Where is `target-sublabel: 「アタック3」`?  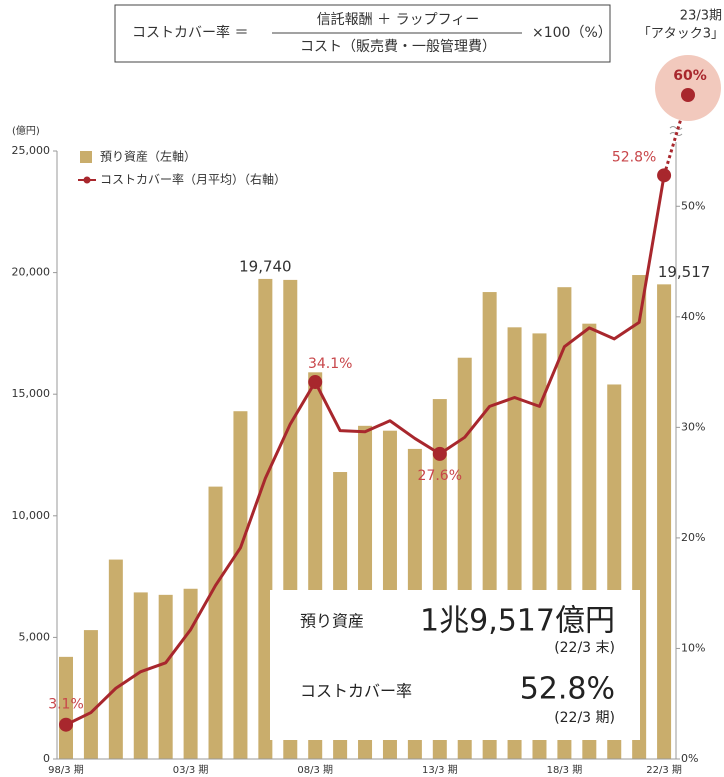
target-sublabel: 「アタック3」 is located at coordinates (681, 34).